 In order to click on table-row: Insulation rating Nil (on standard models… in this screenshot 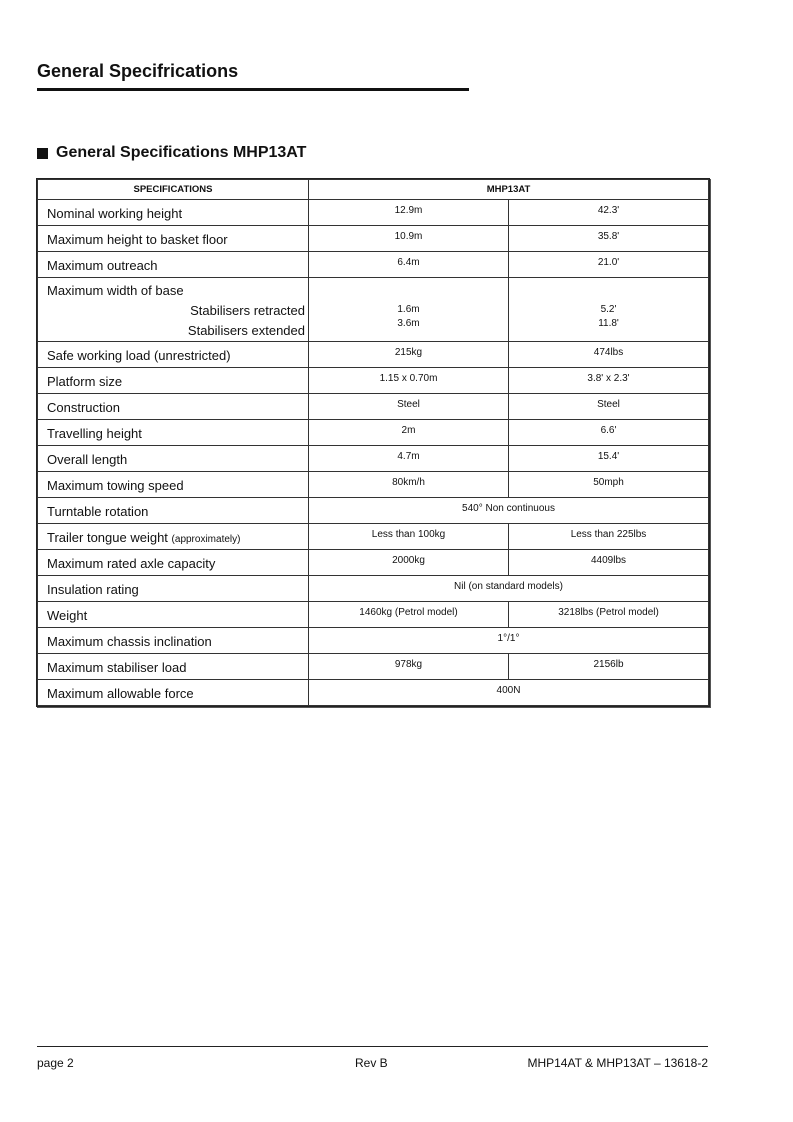, I will do `click(373, 588)`.